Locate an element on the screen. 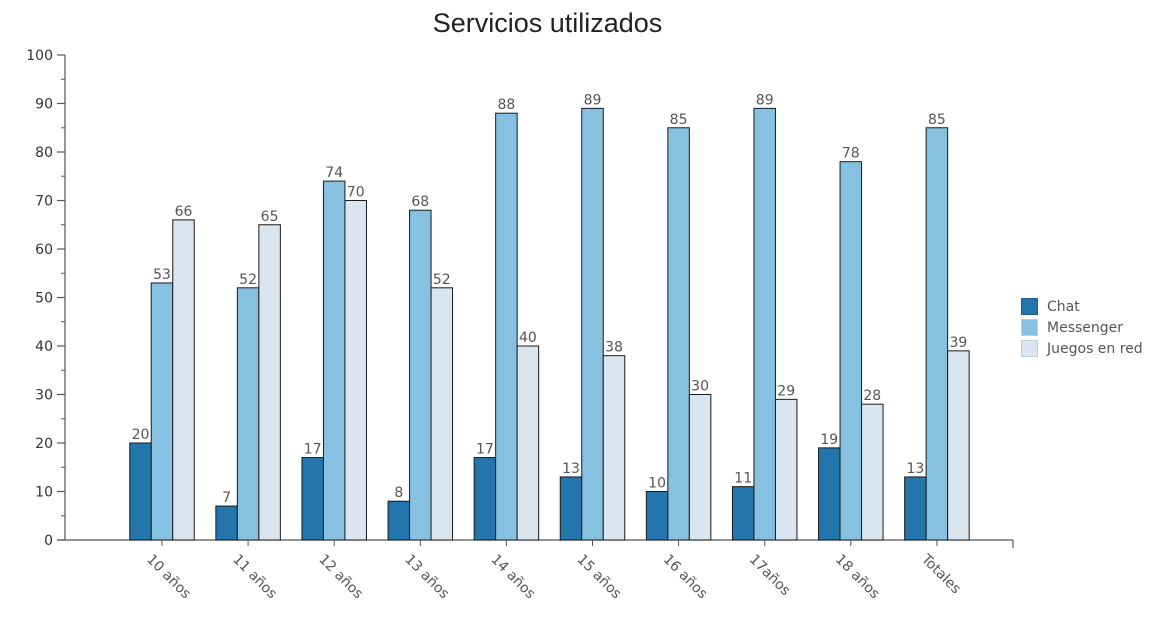 This screenshot has width=1157, height=623. chart-title: Servicios utilizados is located at coordinates (547, 23).